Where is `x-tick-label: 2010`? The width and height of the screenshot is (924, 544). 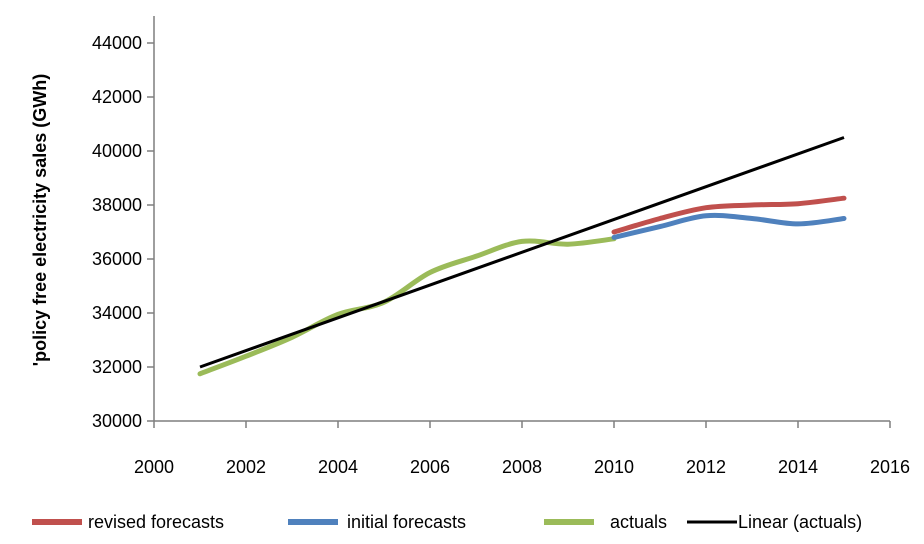
x-tick-label: 2010 is located at coordinates (614, 467).